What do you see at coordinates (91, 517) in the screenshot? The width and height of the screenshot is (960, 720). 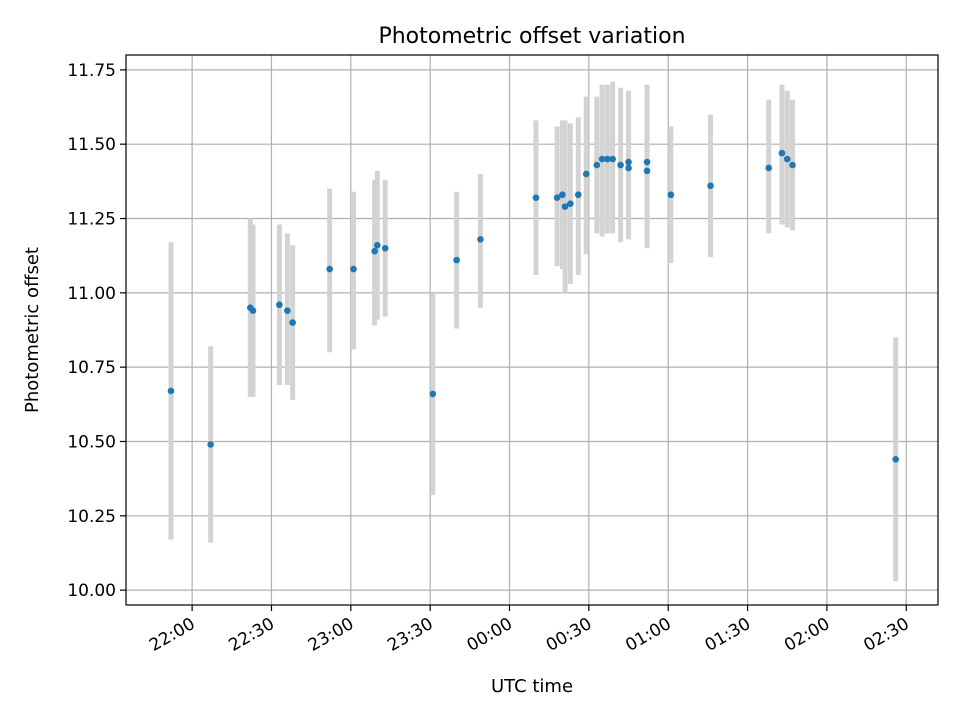 I see `y-tick-label: 10.25` at bounding box center [91, 517].